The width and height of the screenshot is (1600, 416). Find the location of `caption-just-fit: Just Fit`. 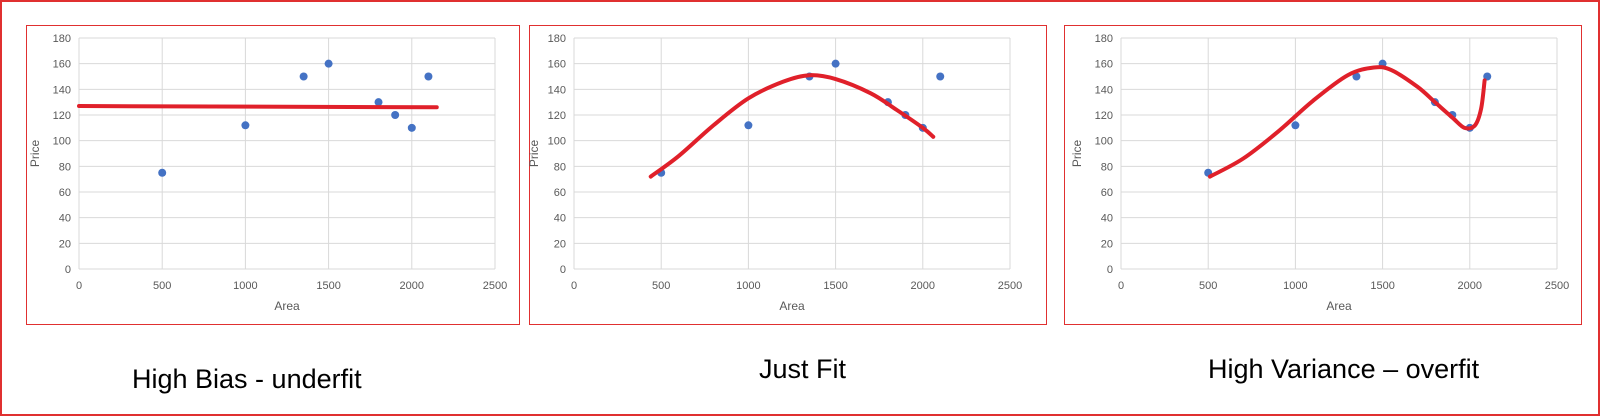

caption-just-fit: Just Fit is located at coordinates (803, 369).